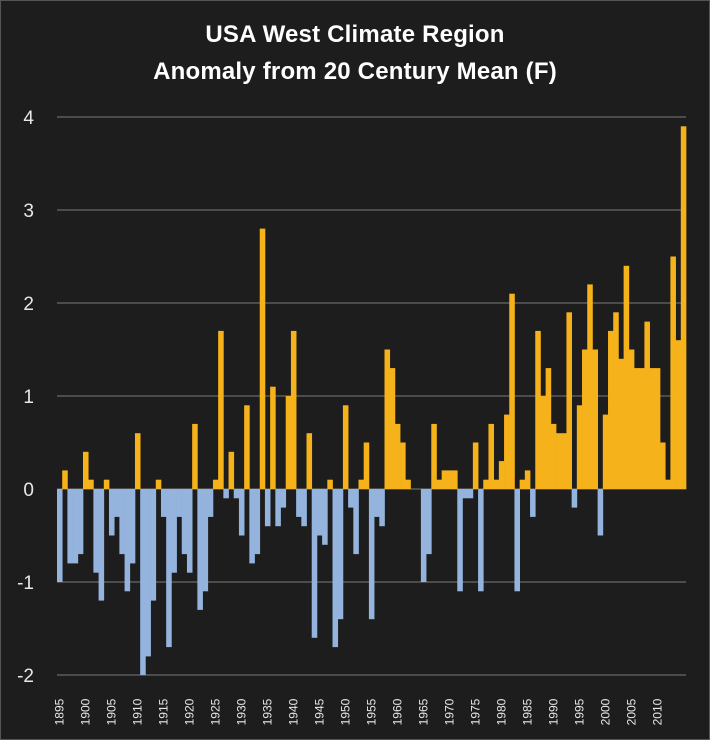  What do you see at coordinates (169, 568) in the screenshot?
I see `bar-1916` at bounding box center [169, 568].